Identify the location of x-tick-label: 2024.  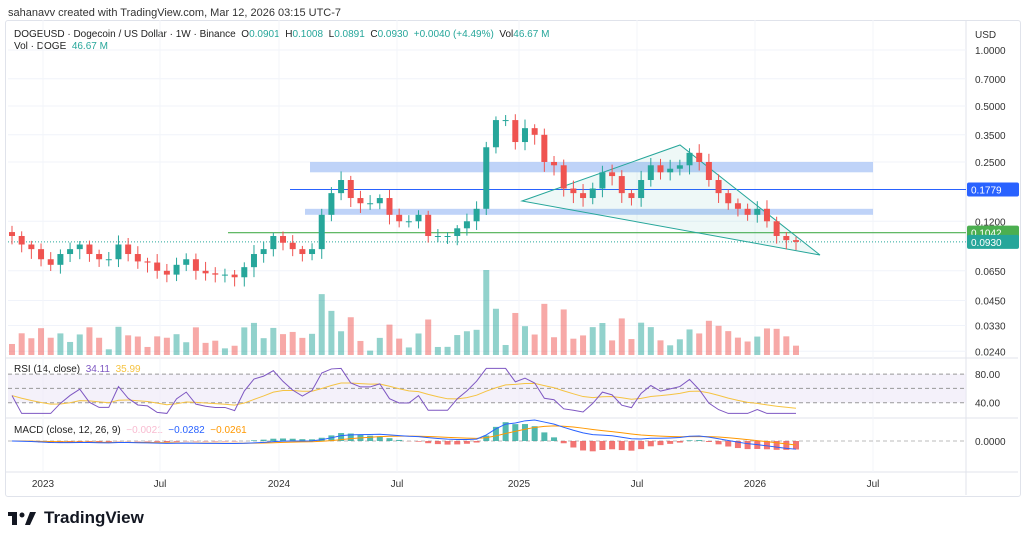
(279, 484).